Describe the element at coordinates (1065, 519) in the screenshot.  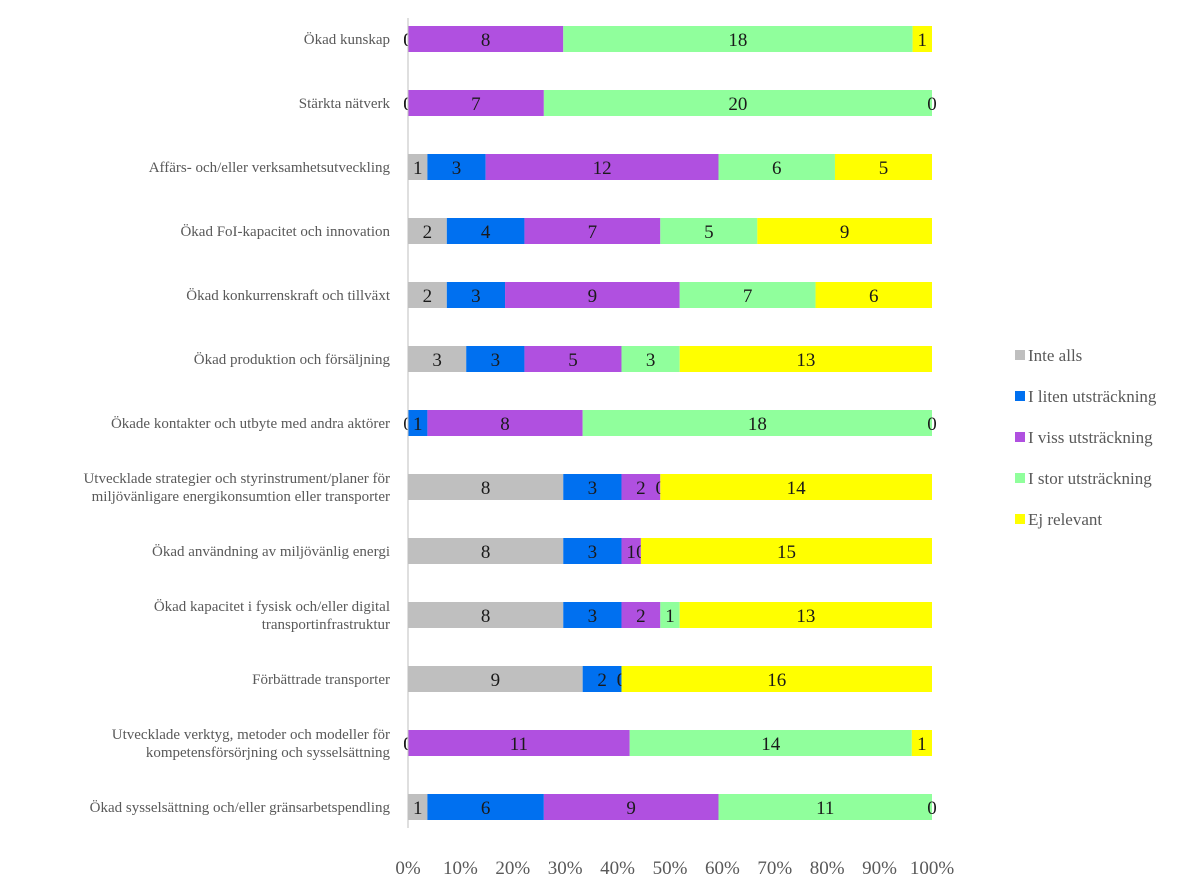
I see `legend-entry: Ej relevant` at that location.